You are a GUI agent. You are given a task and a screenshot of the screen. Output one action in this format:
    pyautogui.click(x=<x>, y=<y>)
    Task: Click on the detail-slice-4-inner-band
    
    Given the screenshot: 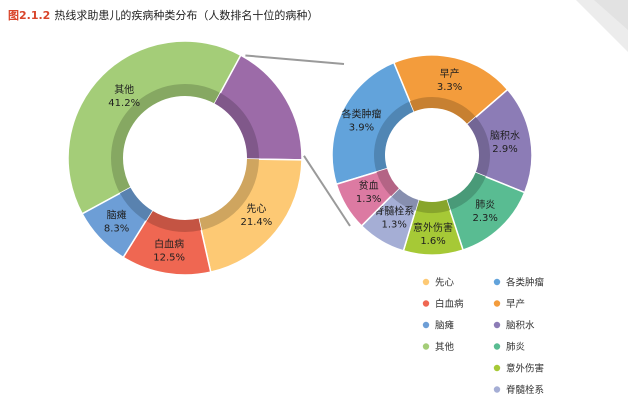 What is the action you would take?
    pyautogui.click(x=433, y=206)
    